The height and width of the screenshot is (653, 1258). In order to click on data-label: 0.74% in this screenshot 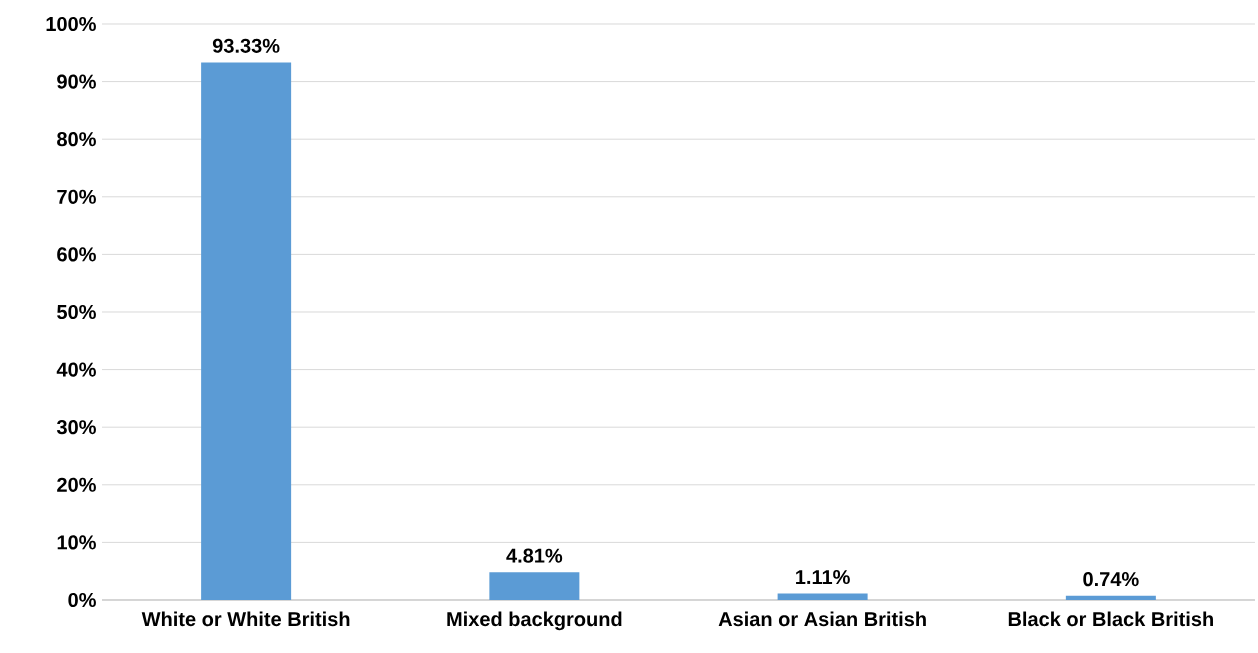, I will do `click(1111, 579)`.